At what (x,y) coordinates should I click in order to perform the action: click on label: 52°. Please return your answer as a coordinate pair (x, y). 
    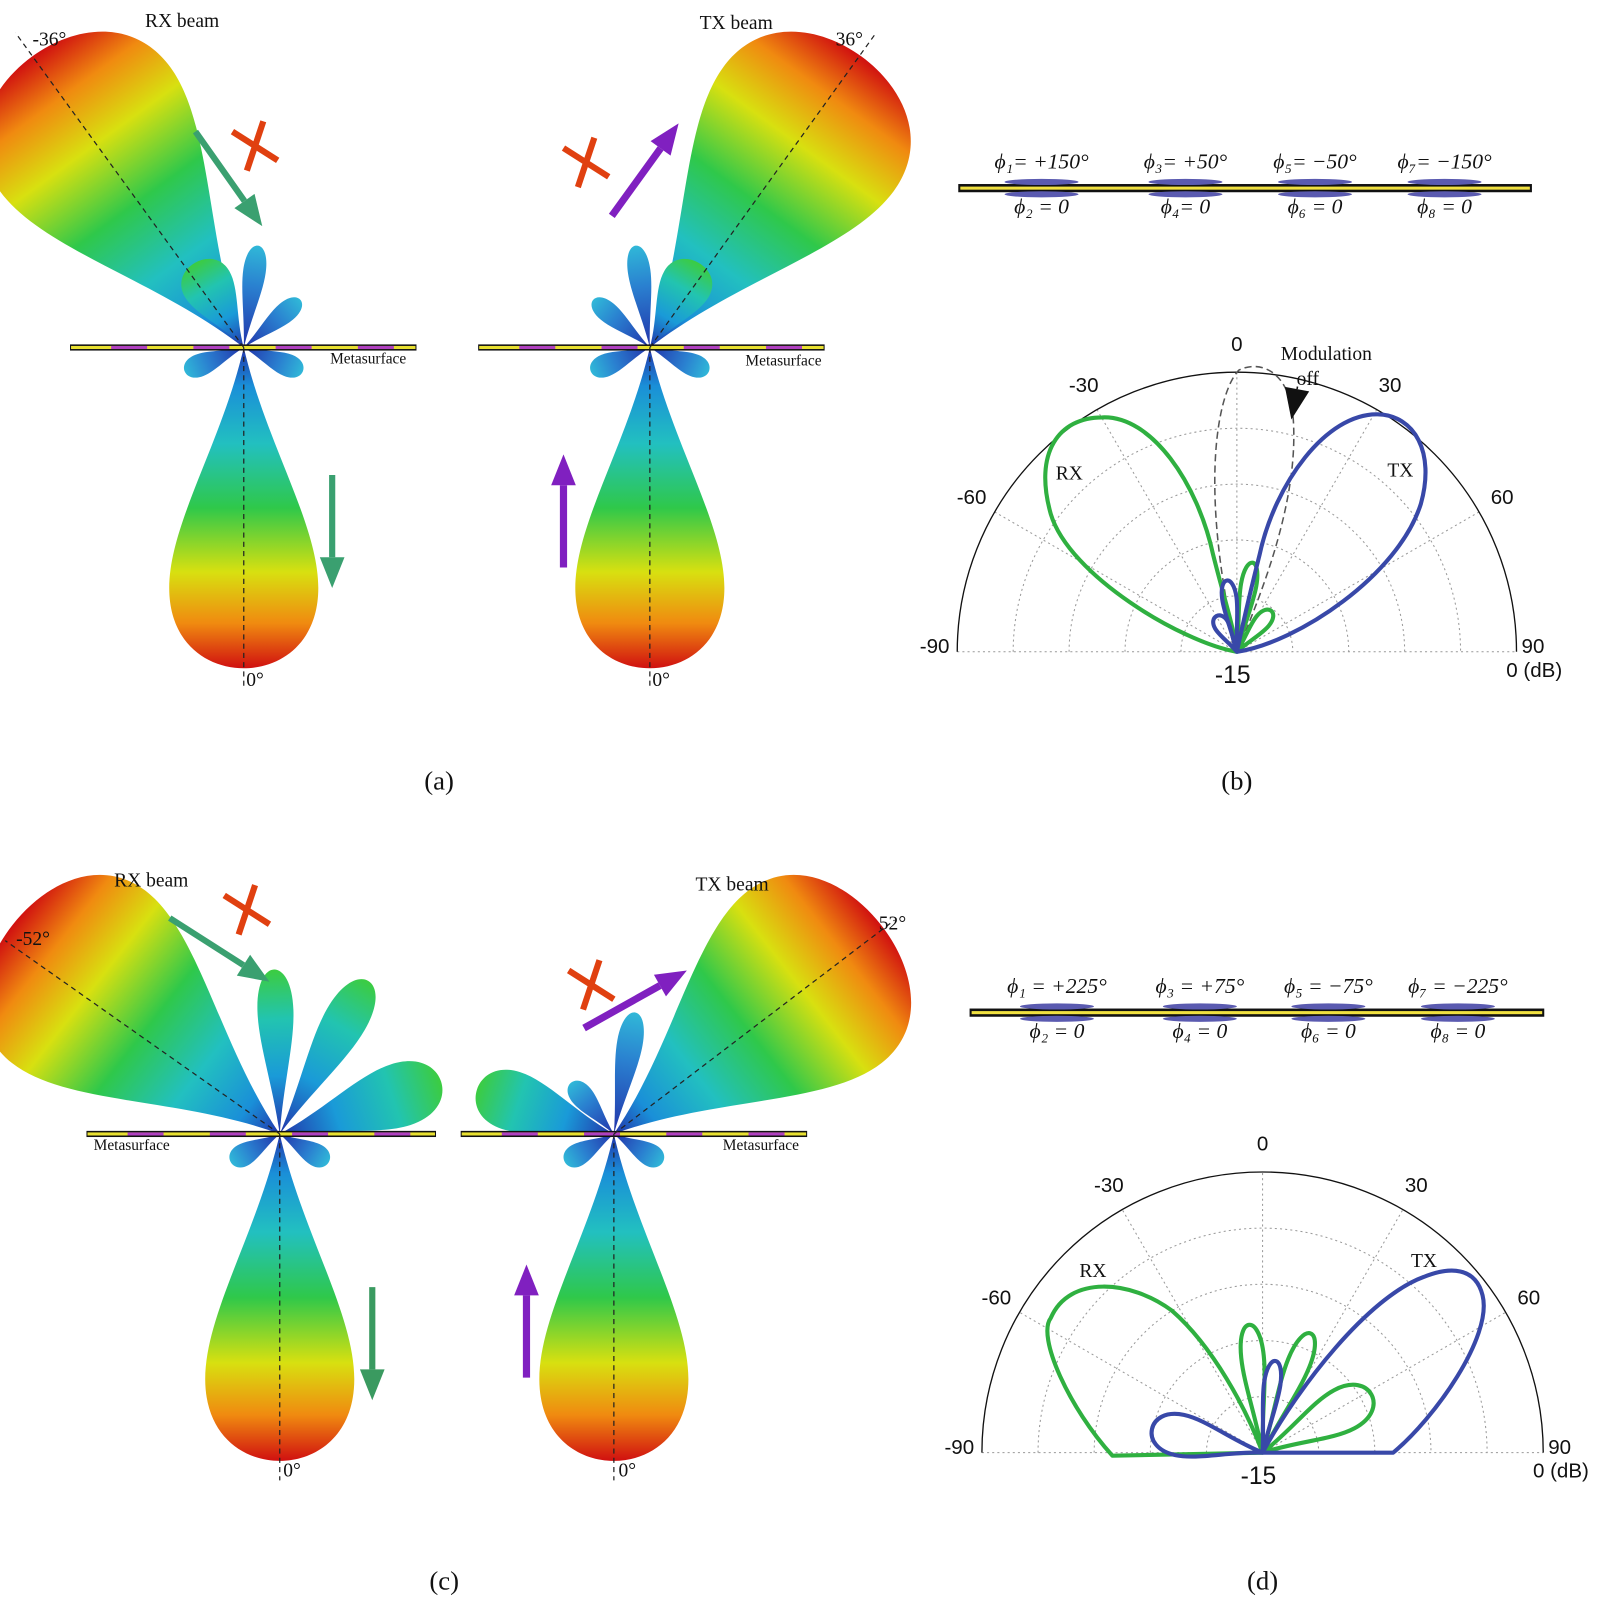
    Looking at the image, I should click on (892, 924).